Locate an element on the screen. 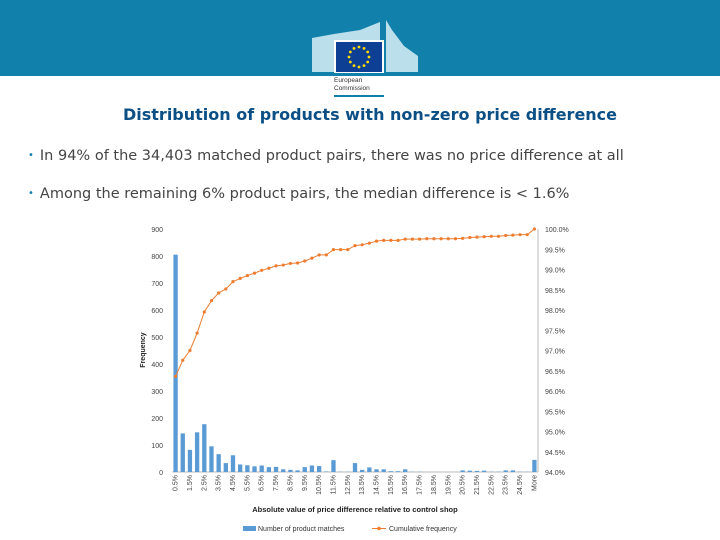 The image size is (720, 540). x-tick-label: 17.5% is located at coordinates (420, 485).